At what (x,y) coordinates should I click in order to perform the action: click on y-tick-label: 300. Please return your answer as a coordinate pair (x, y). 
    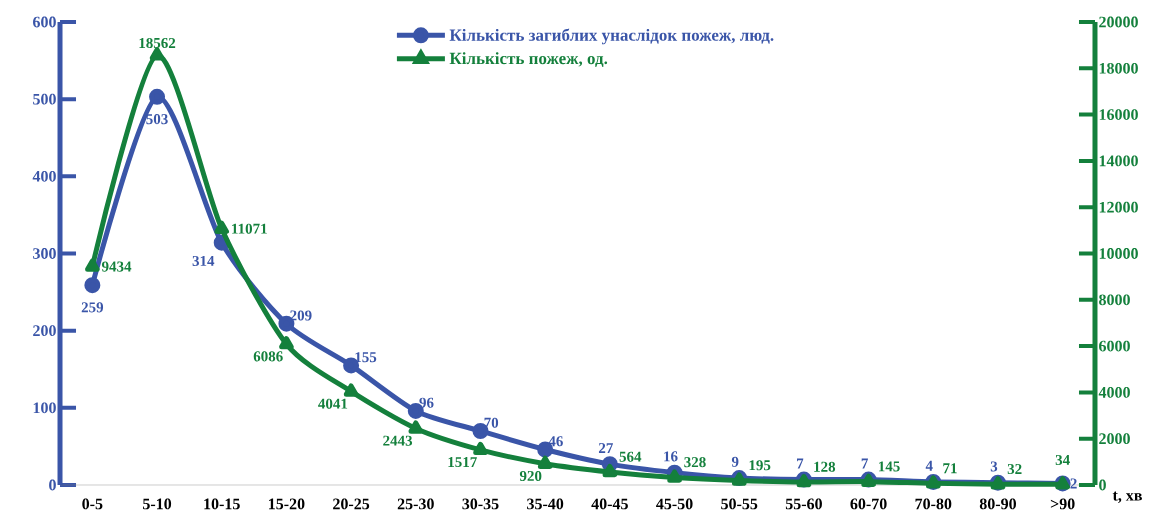
    Looking at the image, I should click on (44, 253).